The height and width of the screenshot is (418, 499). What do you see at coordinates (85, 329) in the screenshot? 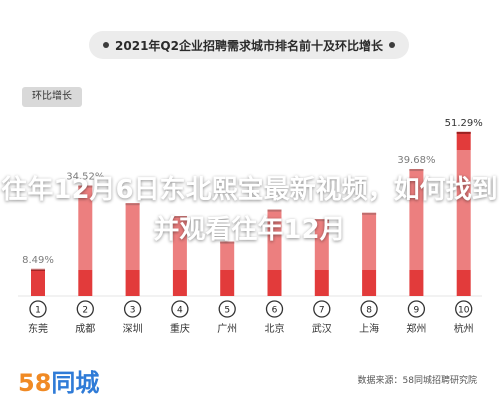
I see `x-tick-label-2: 成都` at bounding box center [85, 329].